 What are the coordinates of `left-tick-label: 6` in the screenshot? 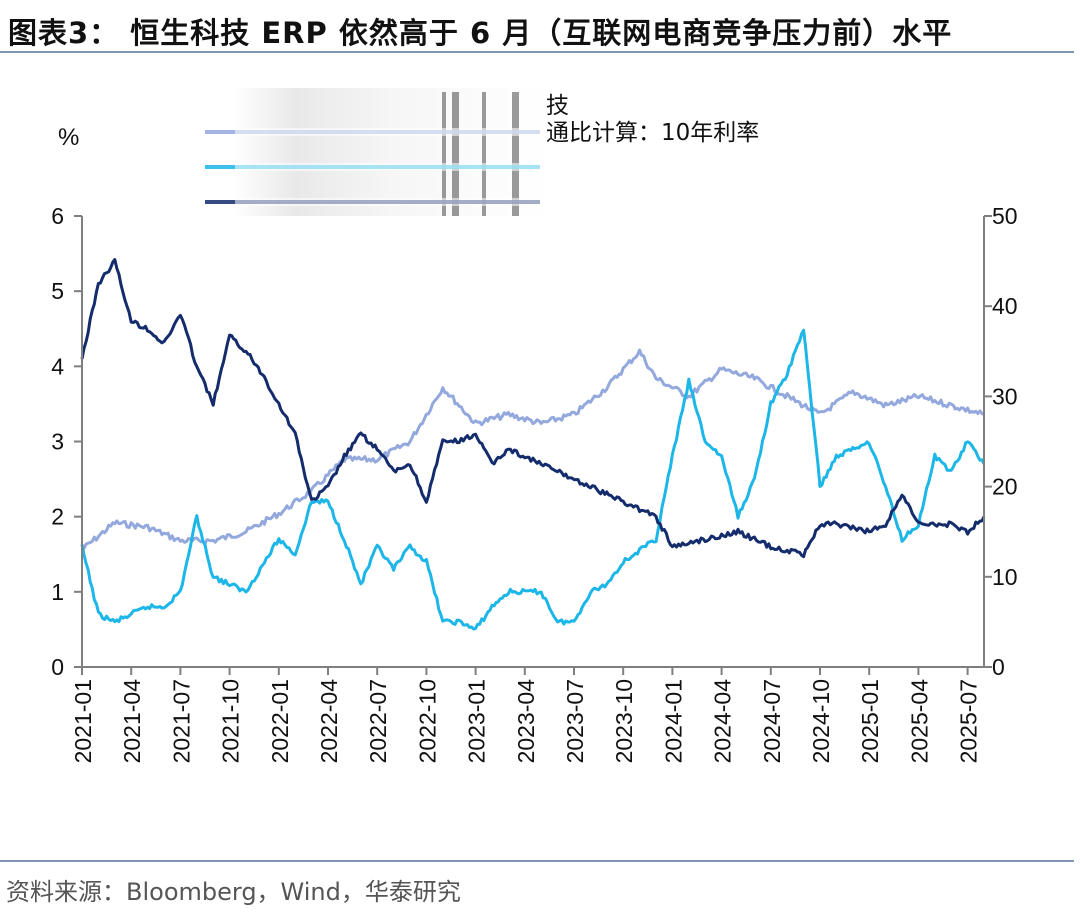 It's located at (57, 216).